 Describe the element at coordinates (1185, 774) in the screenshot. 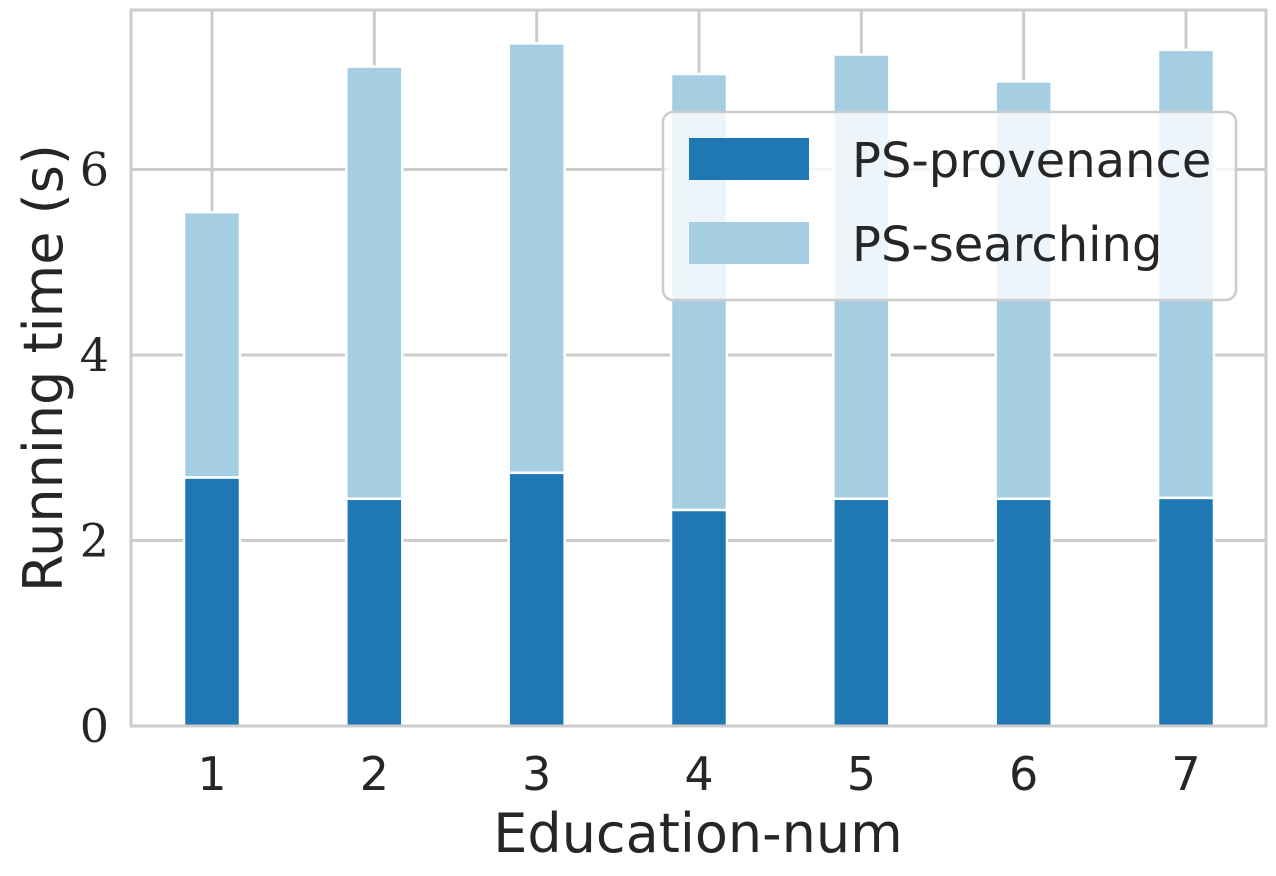

I see `x-tick-label: 7` at that location.